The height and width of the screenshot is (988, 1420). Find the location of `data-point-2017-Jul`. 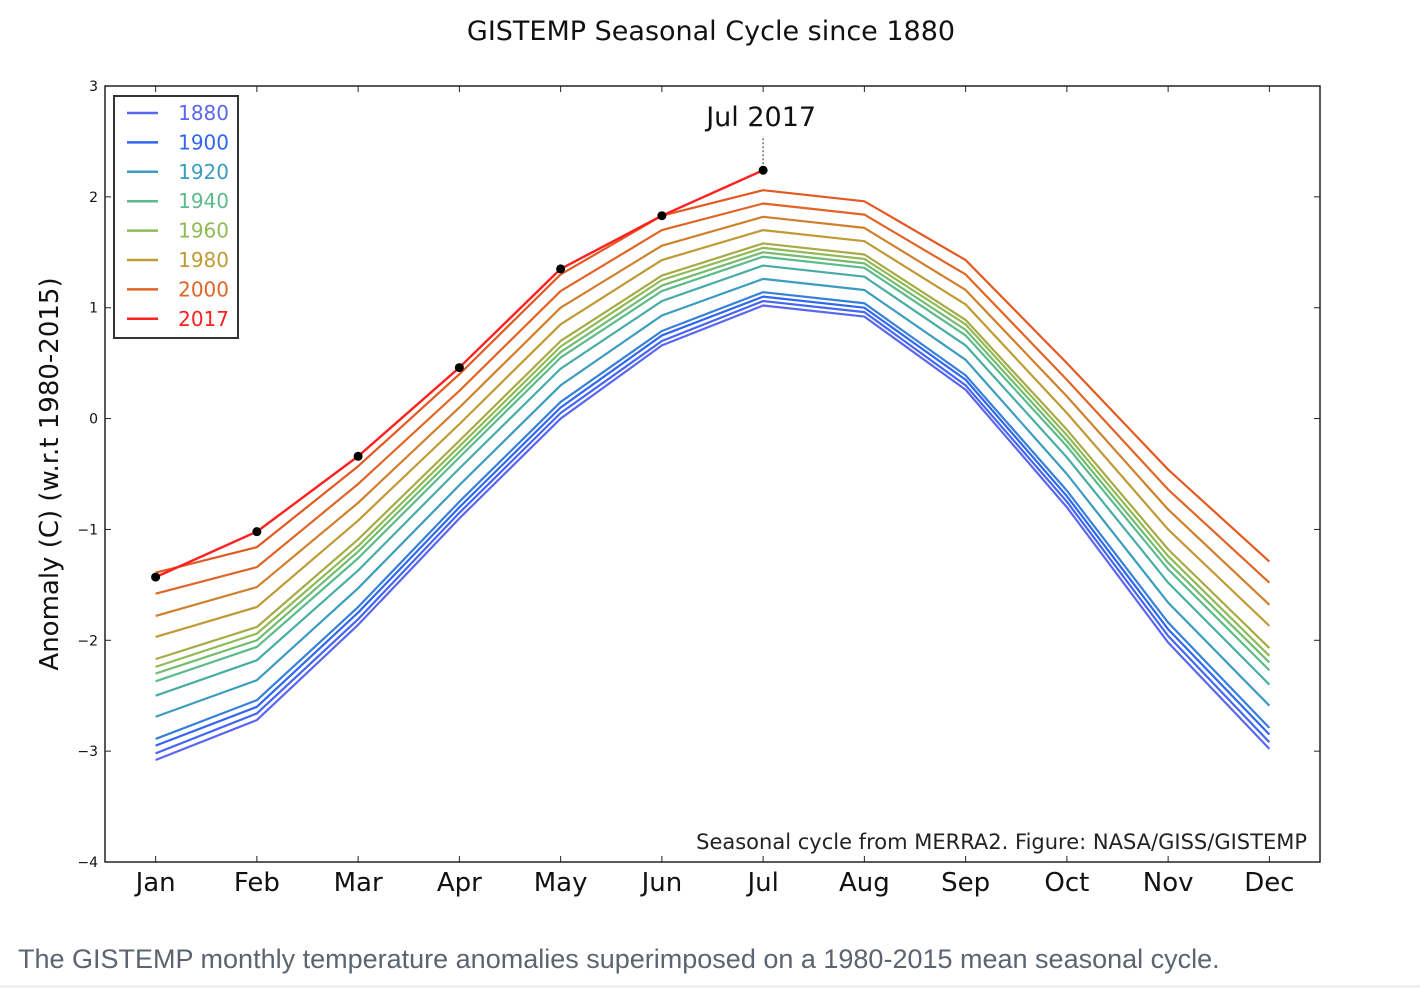

data-point-2017-Jul is located at coordinates (763, 170).